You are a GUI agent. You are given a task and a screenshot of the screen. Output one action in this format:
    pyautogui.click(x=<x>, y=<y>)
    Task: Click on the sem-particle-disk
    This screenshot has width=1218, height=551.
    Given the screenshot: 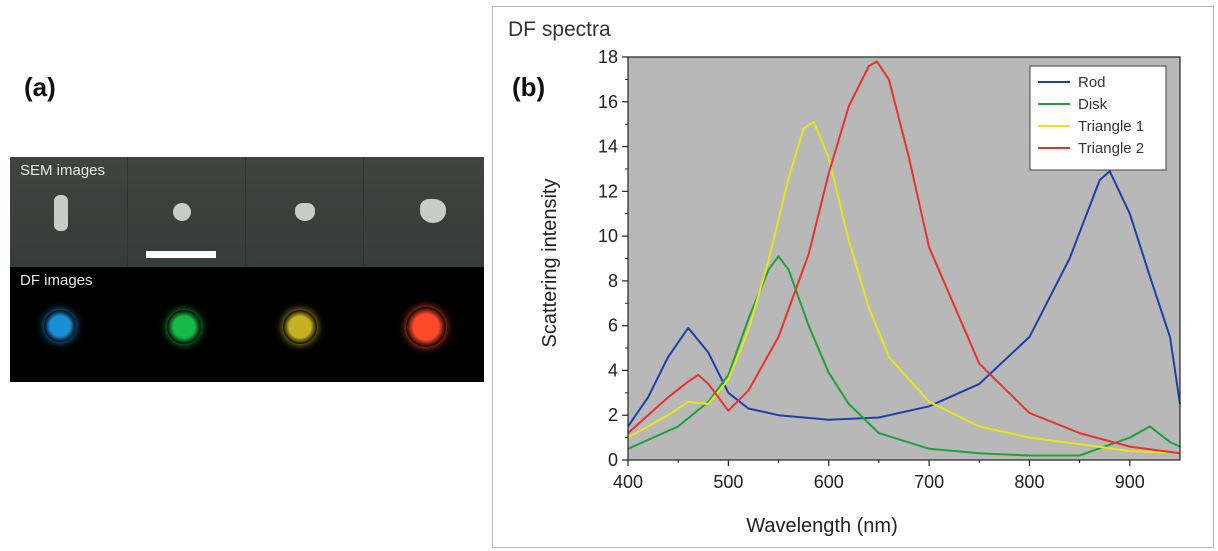 What is the action you would take?
    pyautogui.click(x=182, y=212)
    